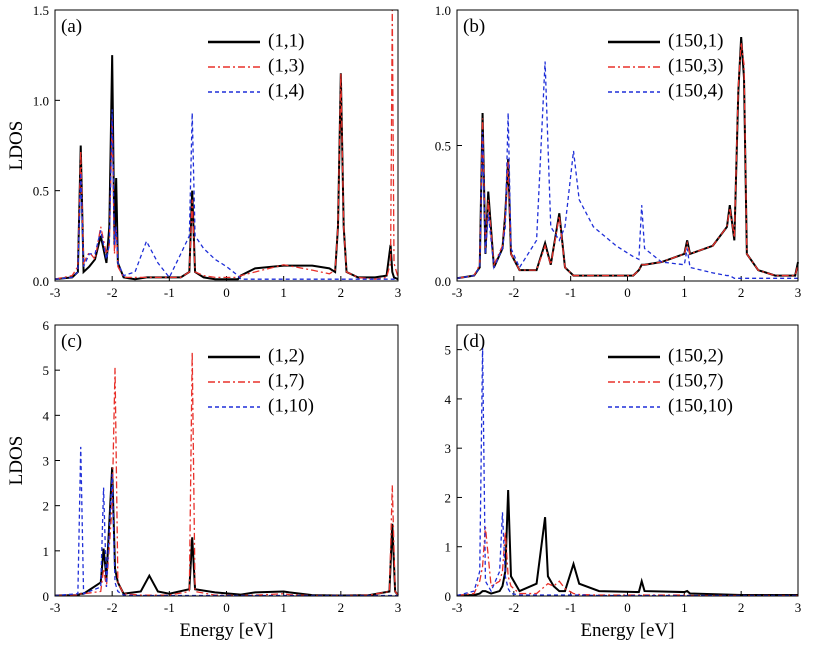 This screenshot has width=830, height=651. What do you see at coordinates (286, 40) in the screenshot?
I see `legend-label: (1,1)` at bounding box center [286, 40].